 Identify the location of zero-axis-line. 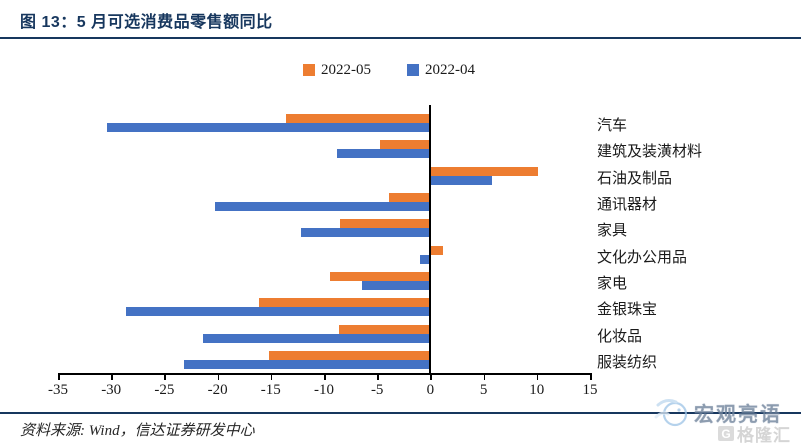
(430, 239).